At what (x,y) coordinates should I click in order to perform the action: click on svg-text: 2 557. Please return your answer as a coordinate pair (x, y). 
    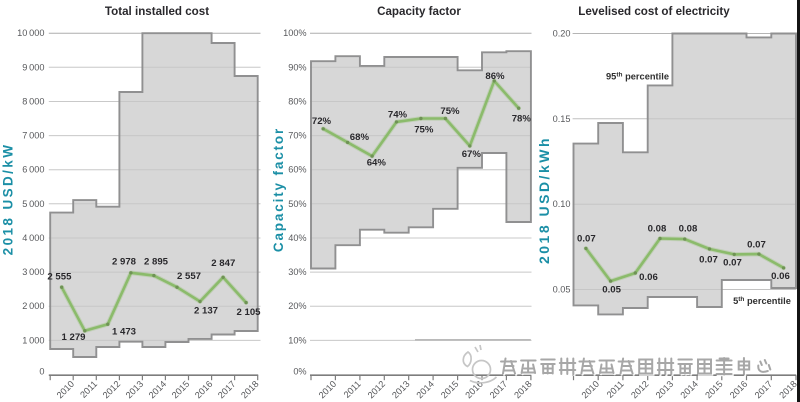
    Looking at the image, I should click on (189, 276).